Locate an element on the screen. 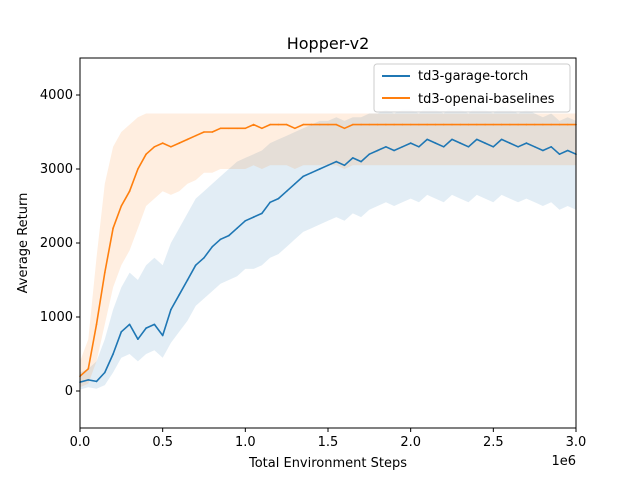  y-tick-label: 2000 is located at coordinates (56, 243).